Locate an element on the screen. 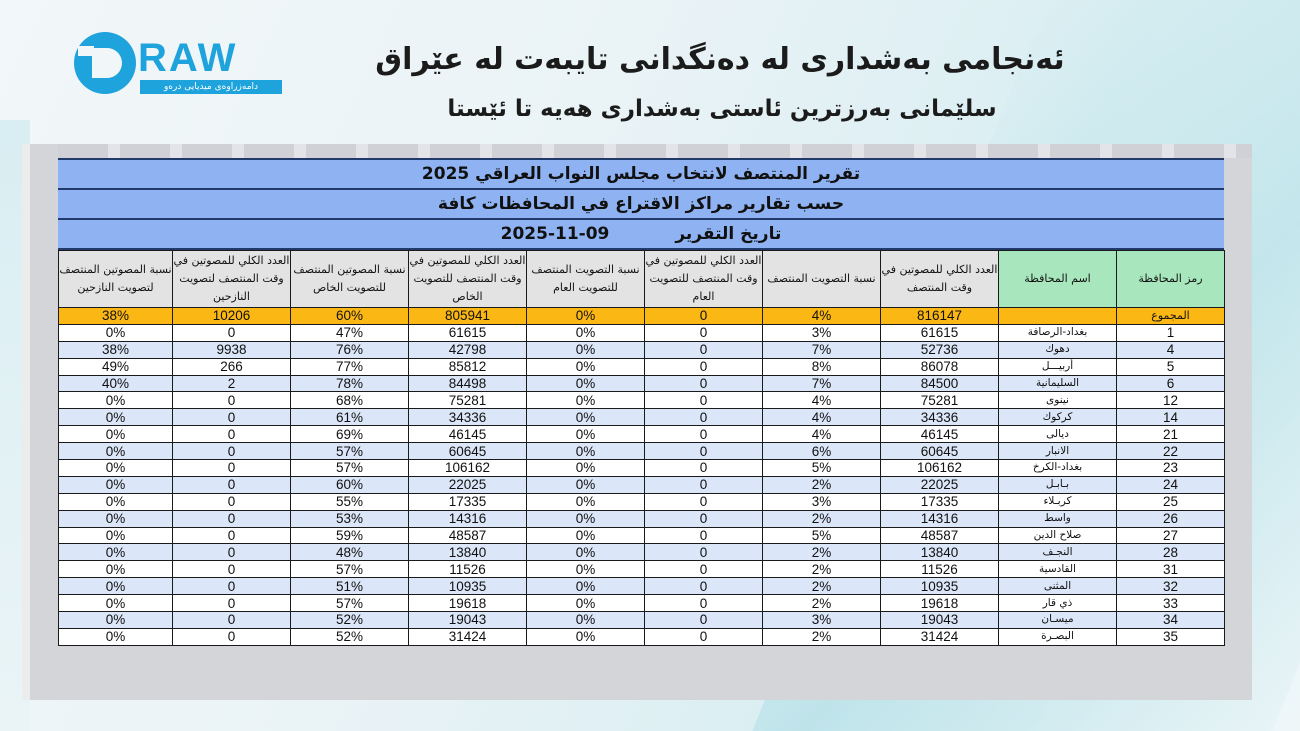 The height and width of the screenshot is (731, 1300). table-row: 0% 0 52% 31424 0% 0 2% 31424 البصـرة 35 is located at coordinates (641, 636).